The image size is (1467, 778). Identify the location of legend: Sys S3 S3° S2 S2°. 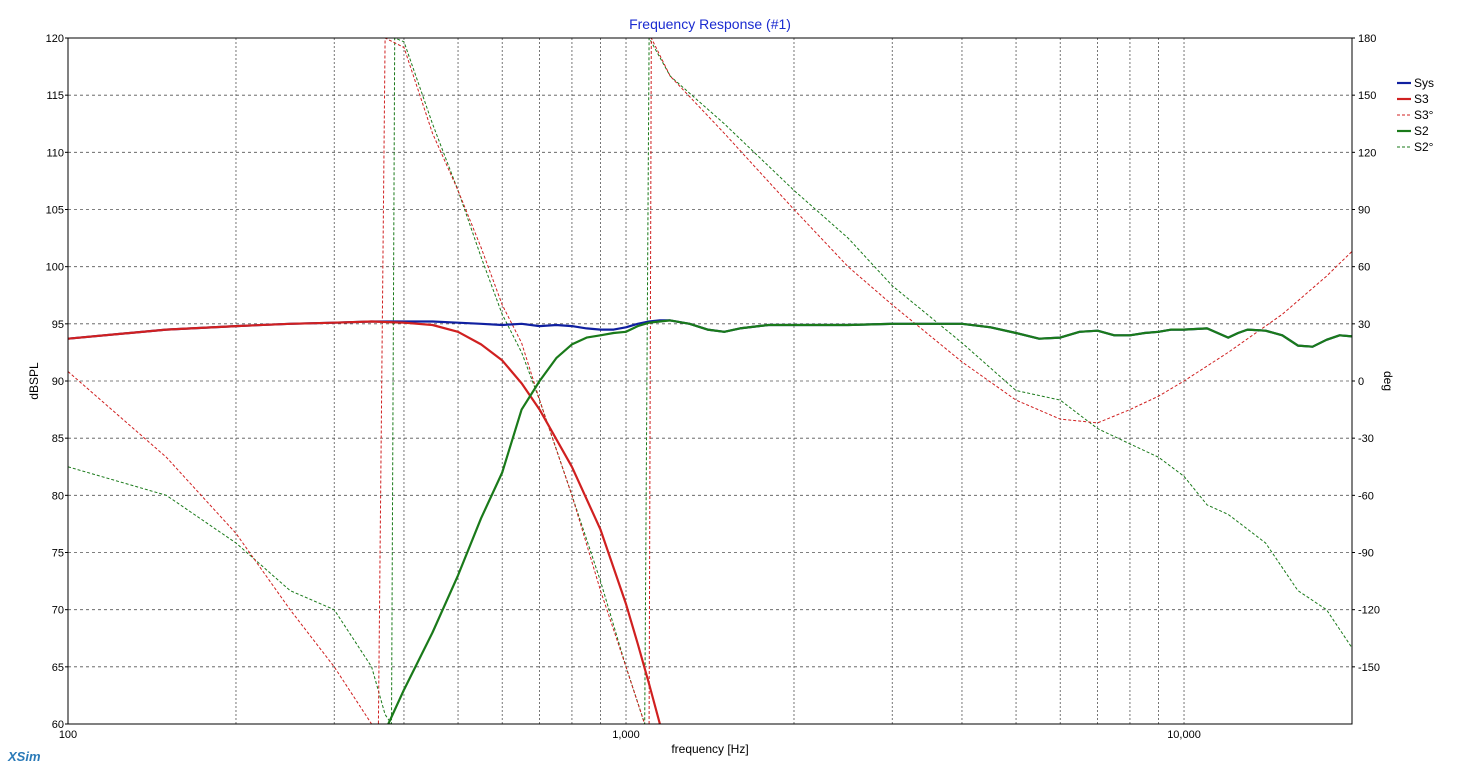
(1415, 115).